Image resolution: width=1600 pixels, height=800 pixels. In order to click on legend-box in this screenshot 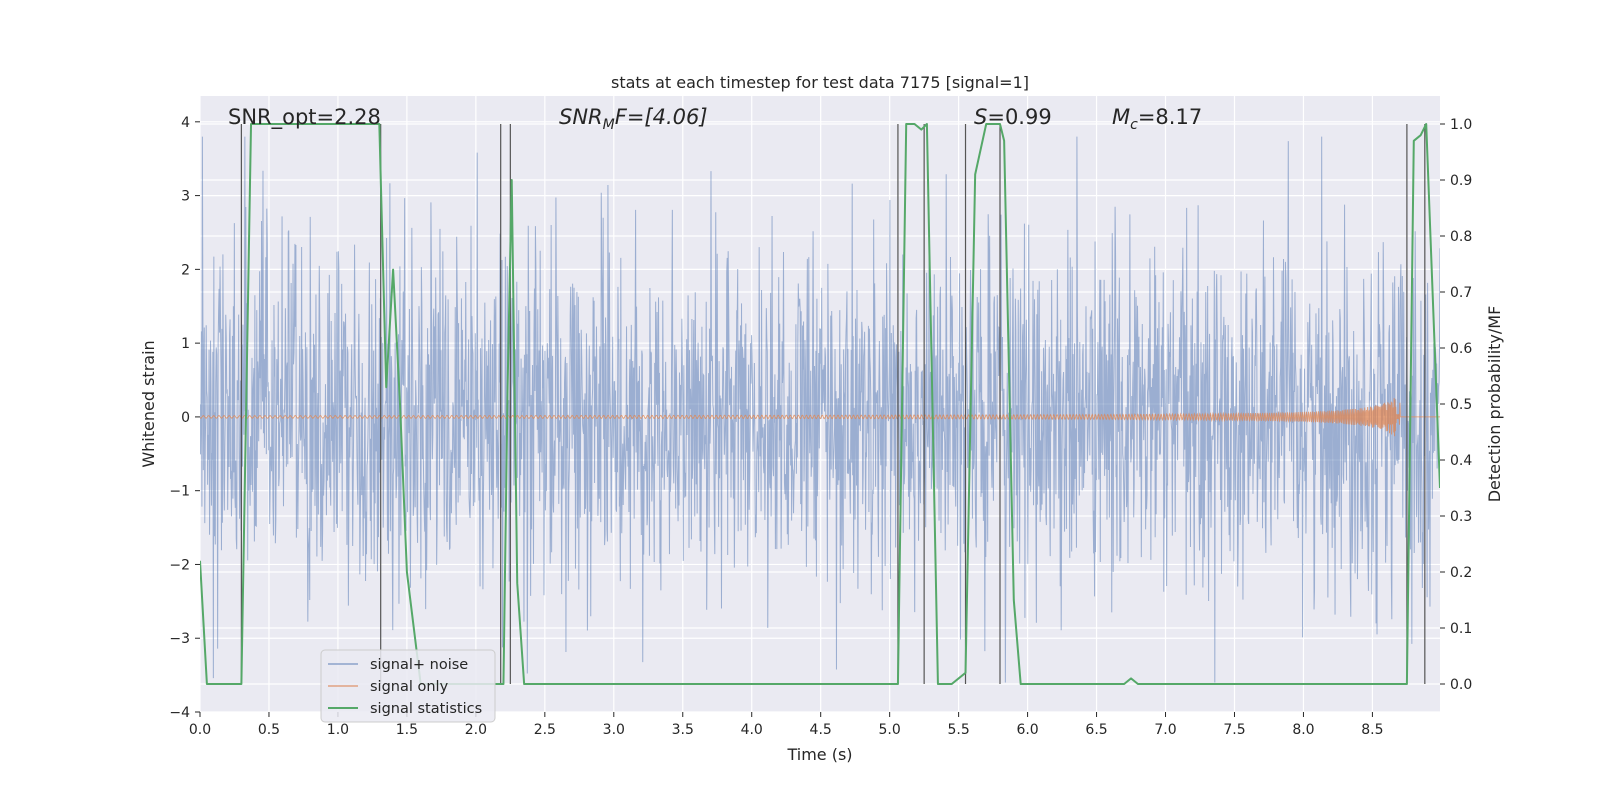, I will do `click(408, 686)`.